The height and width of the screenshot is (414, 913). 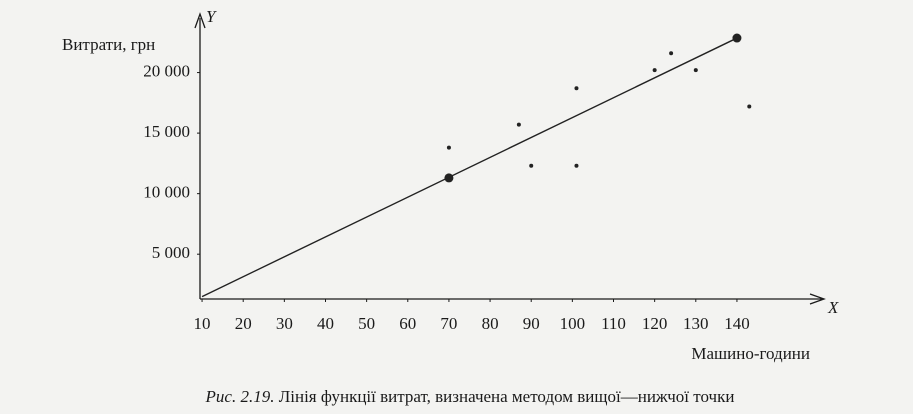 What do you see at coordinates (200, 20) in the screenshot?
I see `y-arrow` at bounding box center [200, 20].